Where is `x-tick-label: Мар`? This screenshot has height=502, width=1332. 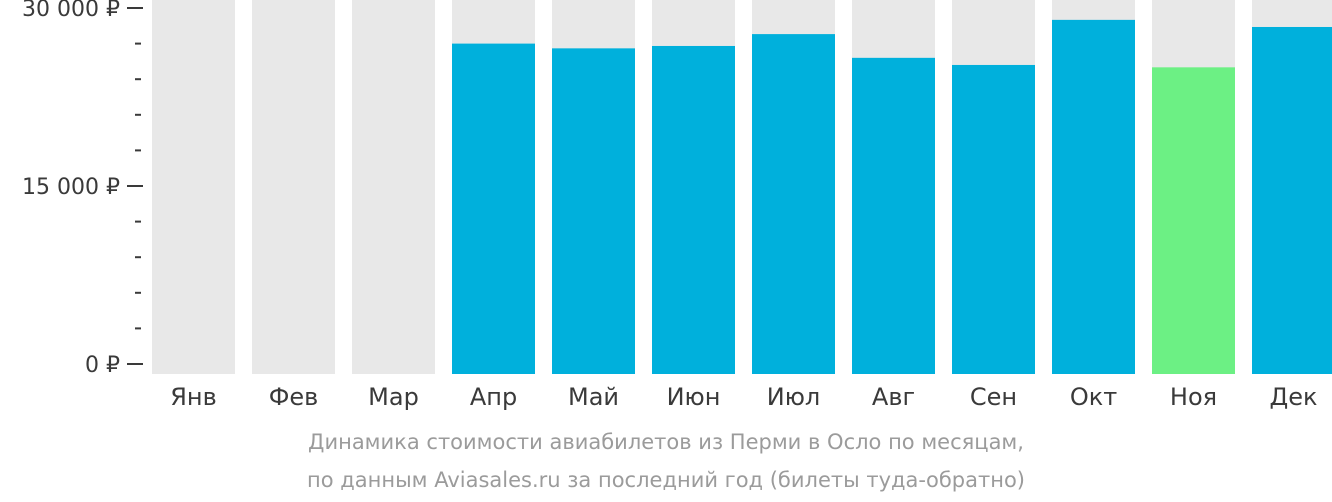
x-tick-label: Мар is located at coordinates (393, 397).